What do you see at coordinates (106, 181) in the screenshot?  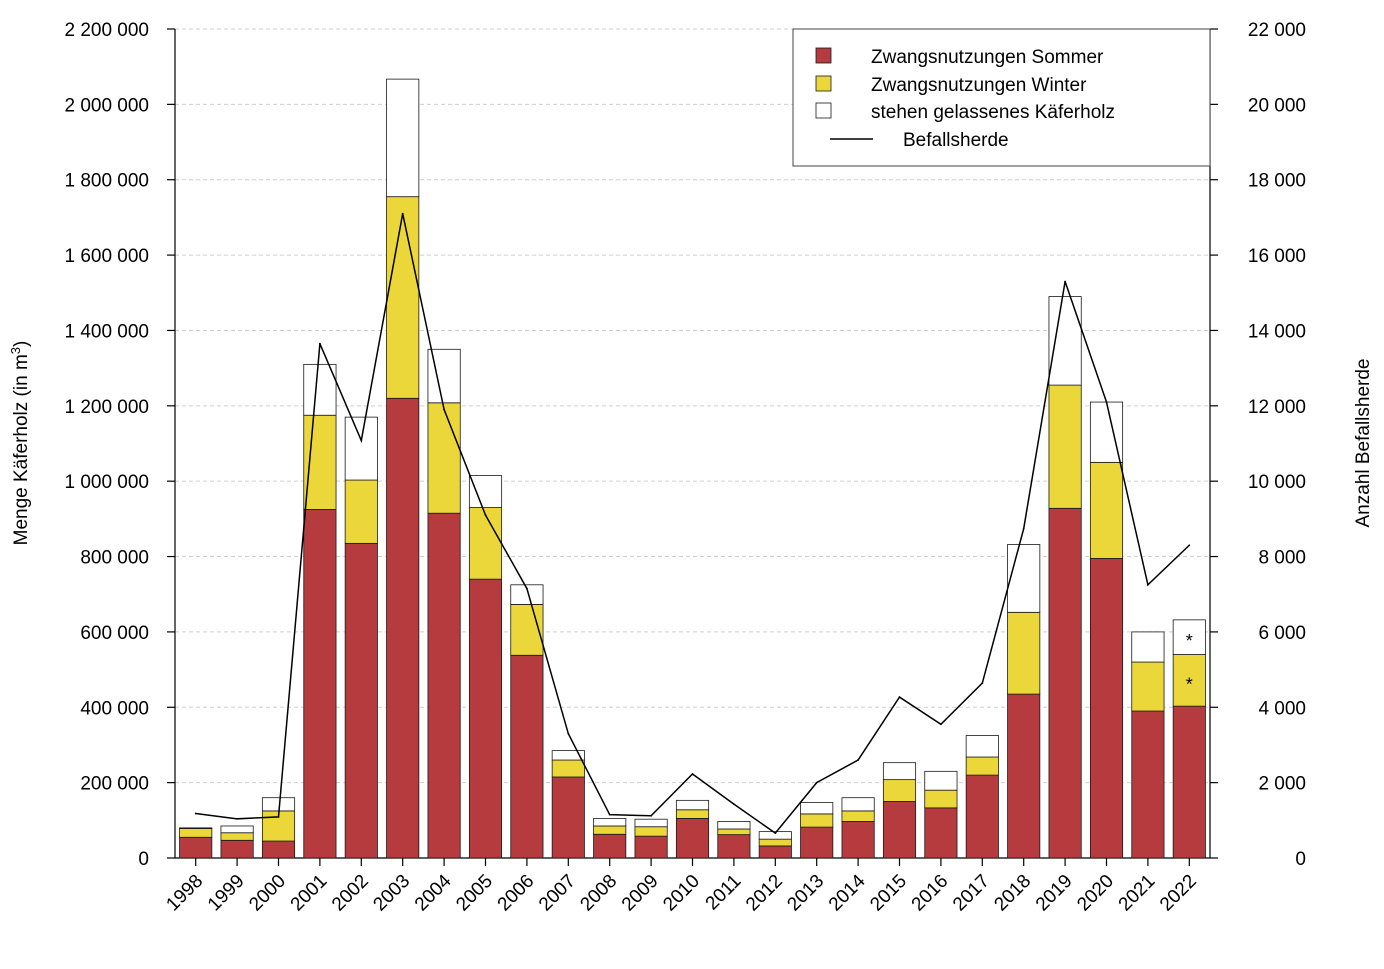 I see `y-tick-label-9: 1 800 000` at bounding box center [106, 181].